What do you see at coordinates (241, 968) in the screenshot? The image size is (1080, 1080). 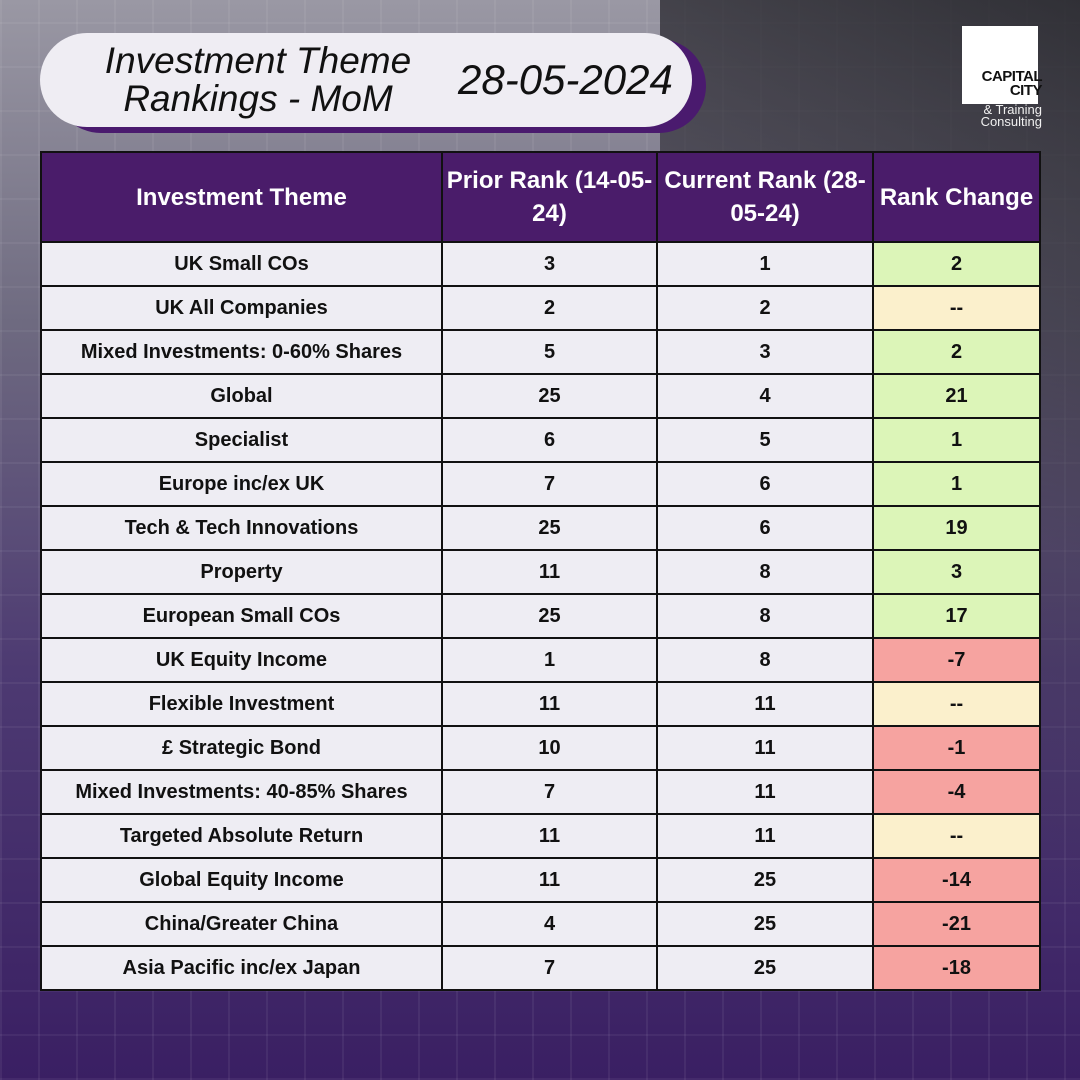 I see `cell-theme: Asia Pacific inc/ex Japan` at bounding box center [241, 968].